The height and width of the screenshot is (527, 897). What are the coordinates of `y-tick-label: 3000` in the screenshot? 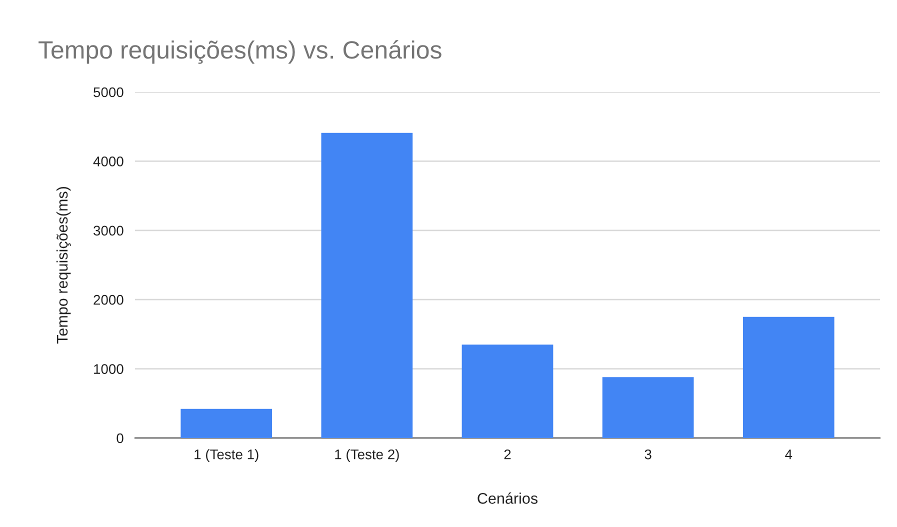 It's located at (109, 231).